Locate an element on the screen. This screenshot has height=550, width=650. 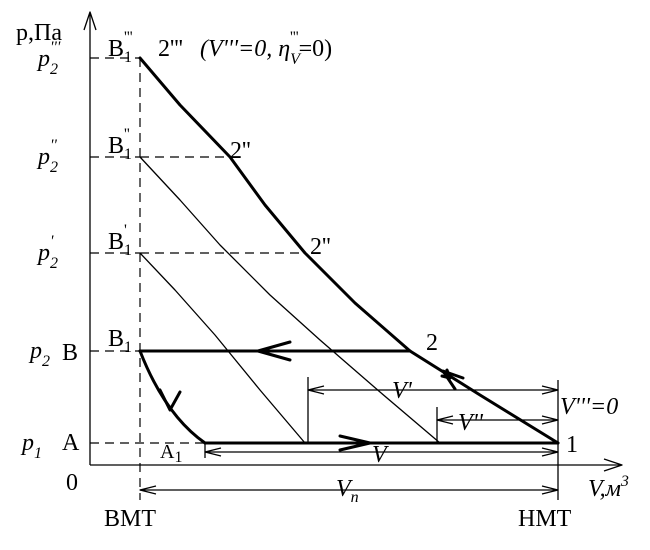
annotation: (V'''=0, ηV '''=0) is located at coordinates (266, 48).